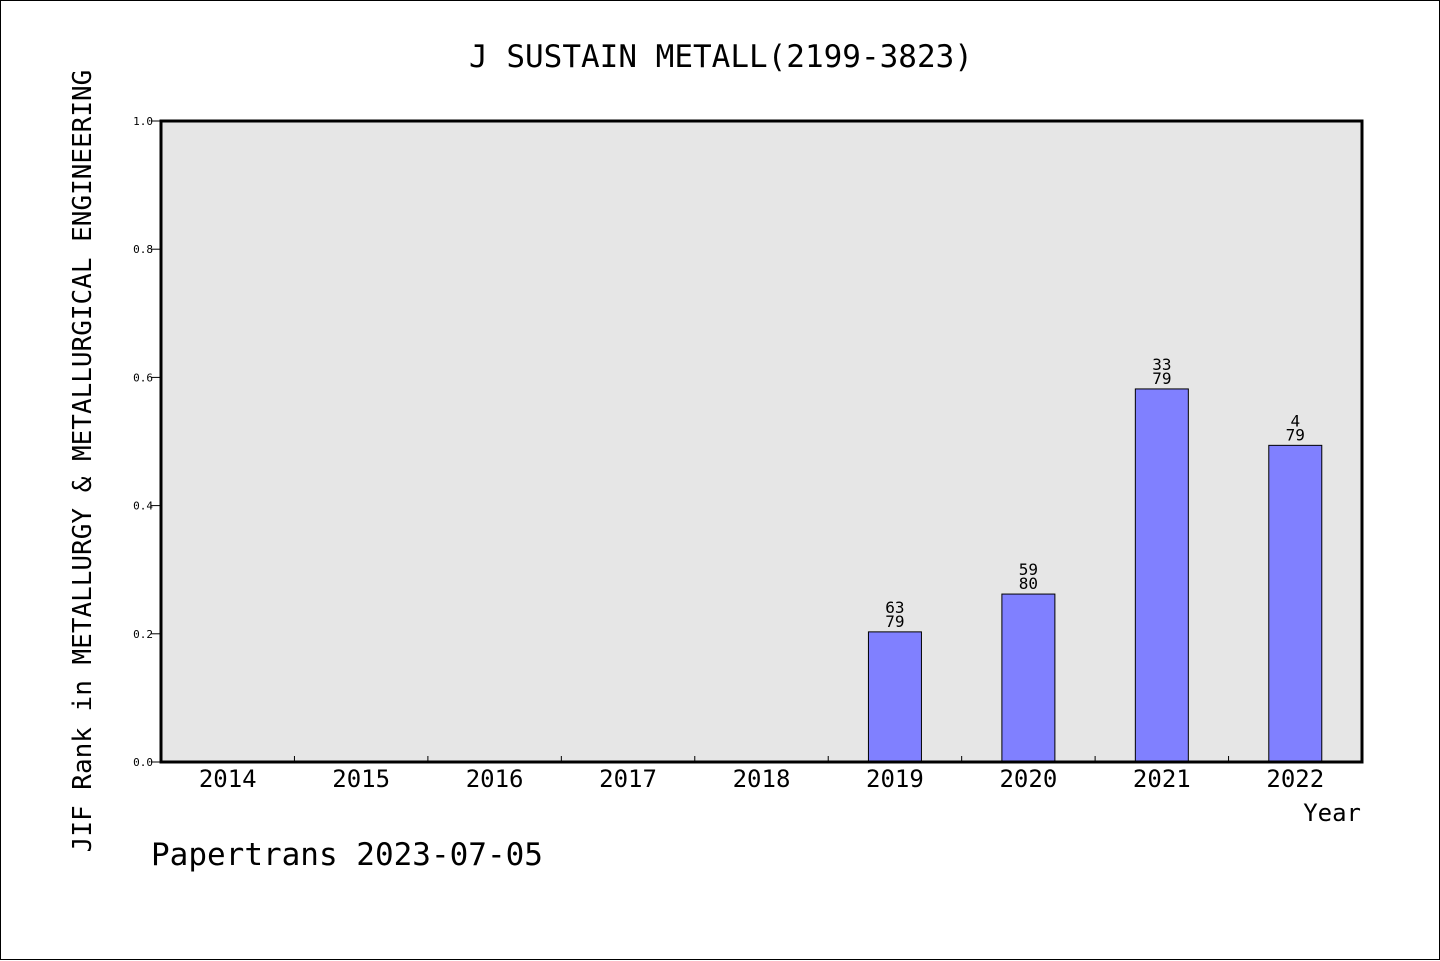 The image size is (1440, 961). What do you see at coordinates (143, 506) in the screenshot?
I see `y-tick-label: 0.4` at bounding box center [143, 506].